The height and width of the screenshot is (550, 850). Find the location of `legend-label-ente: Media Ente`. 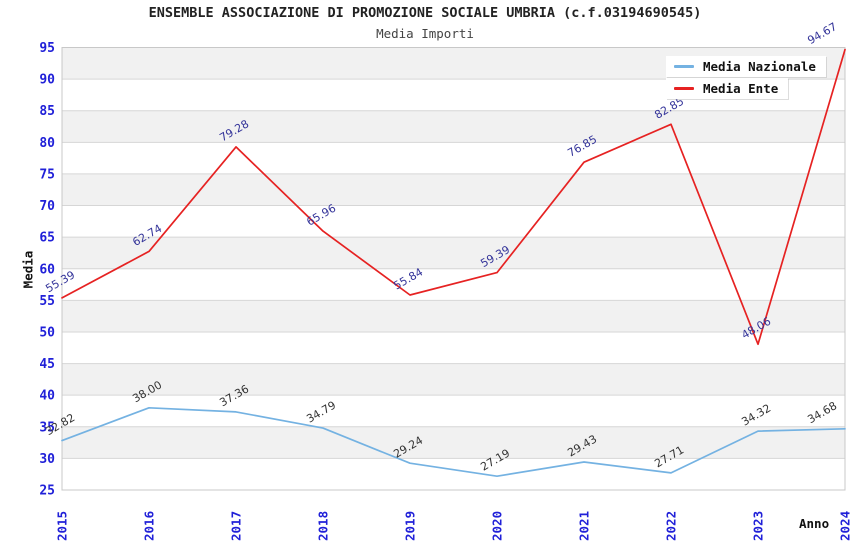

legend-label-ente: Media Ente is located at coordinates (741, 88).